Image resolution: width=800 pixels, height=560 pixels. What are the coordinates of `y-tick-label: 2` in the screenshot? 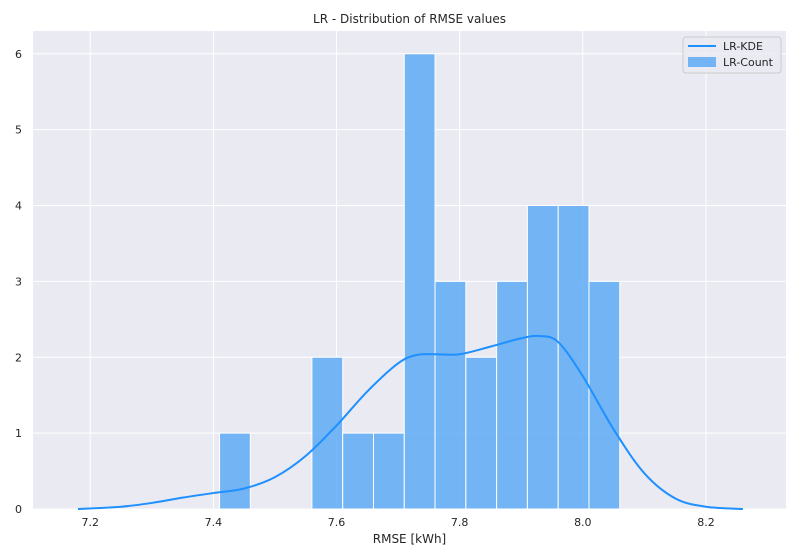 It's located at (18, 357).